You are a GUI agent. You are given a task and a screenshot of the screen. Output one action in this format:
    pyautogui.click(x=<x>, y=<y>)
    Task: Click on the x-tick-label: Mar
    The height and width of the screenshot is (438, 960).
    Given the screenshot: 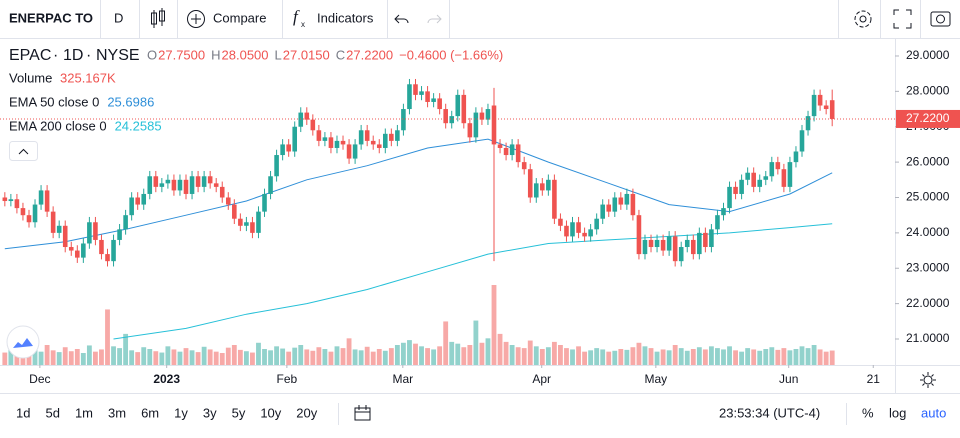 What is the action you would take?
    pyautogui.click(x=402, y=379)
    